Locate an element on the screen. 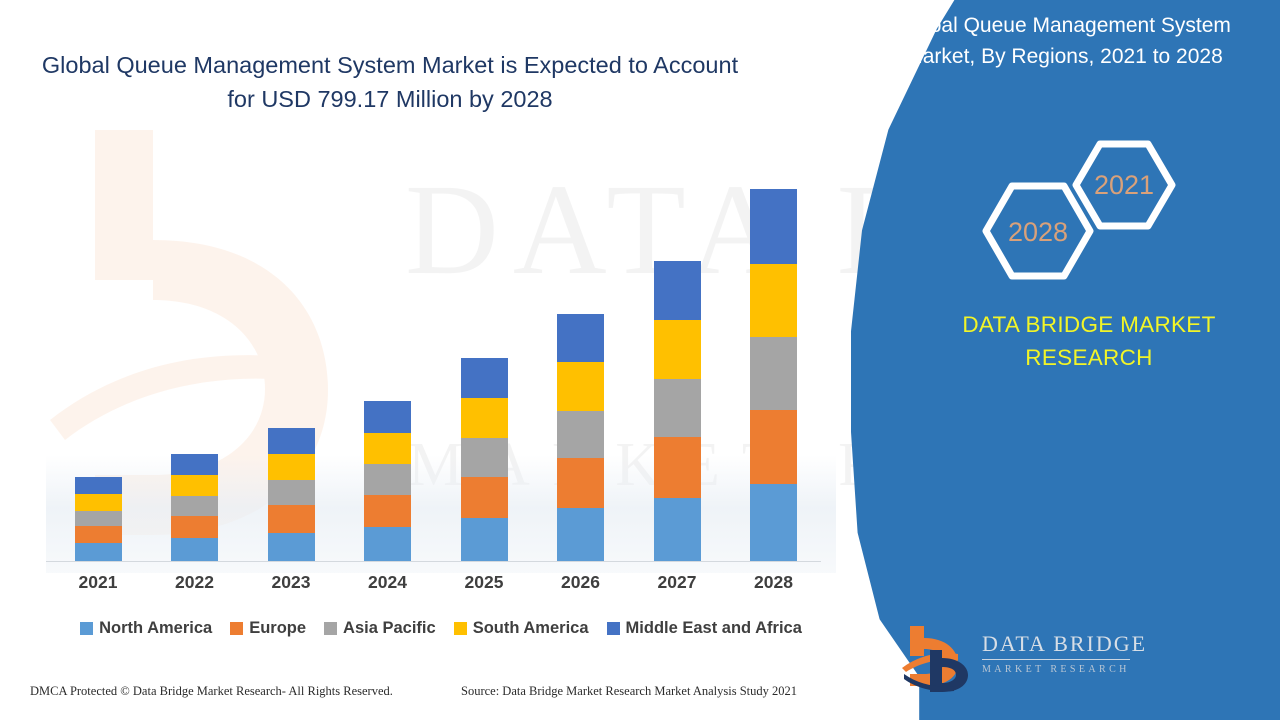  x-axis-label-2028: 2028 is located at coordinates (773, 582).